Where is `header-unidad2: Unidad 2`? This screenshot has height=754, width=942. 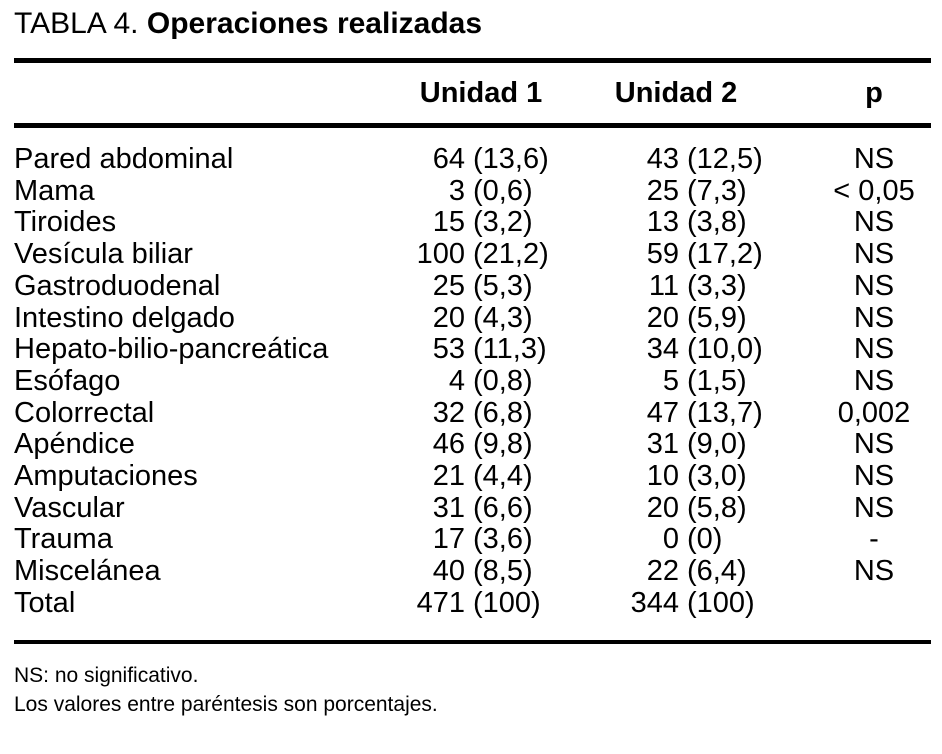
header-unidad2: Unidad 2 is located at coordinates (676, 92).